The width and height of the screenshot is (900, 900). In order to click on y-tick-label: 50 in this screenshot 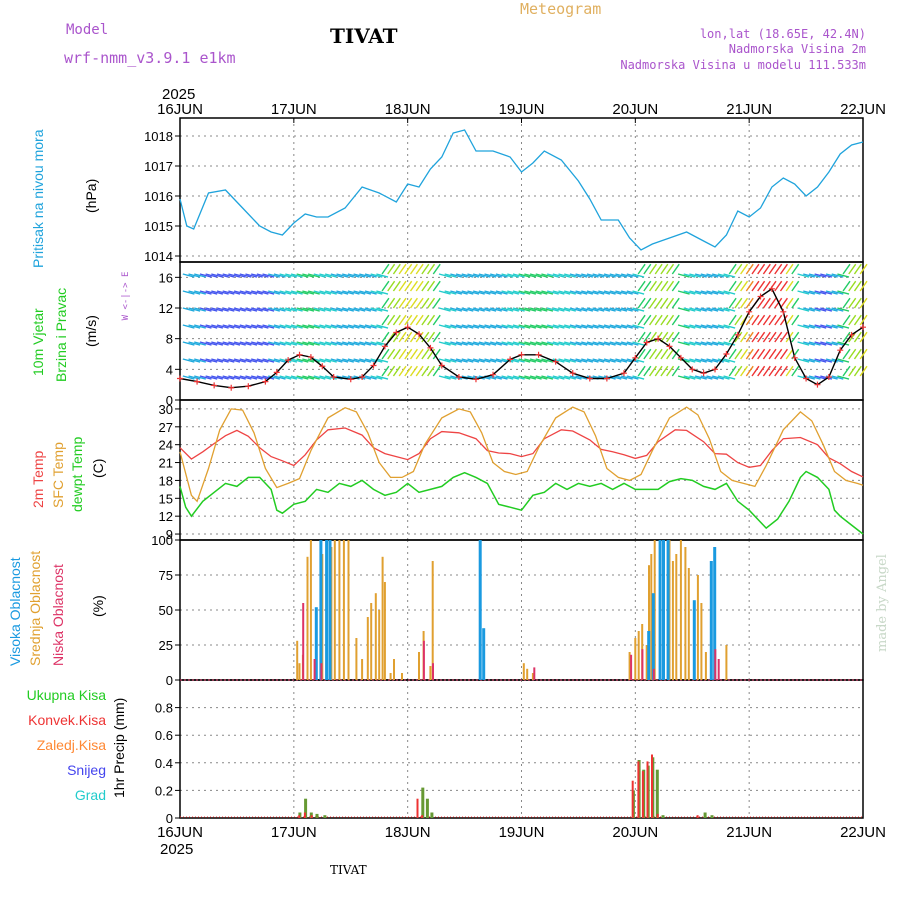, I will do `click(166, 610)`.